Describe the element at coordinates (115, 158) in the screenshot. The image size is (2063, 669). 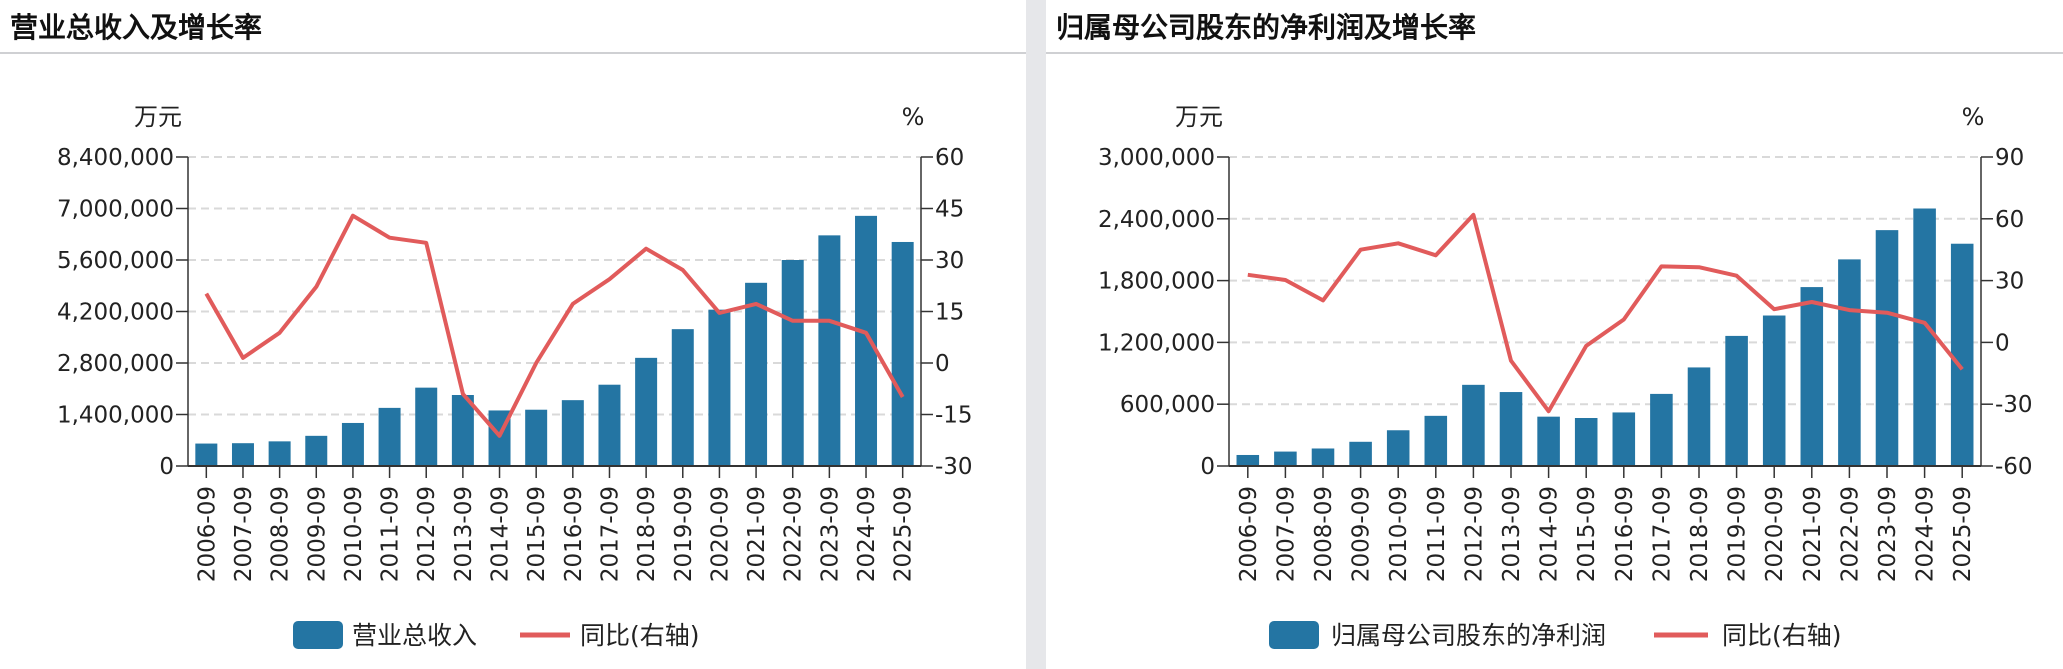
I see `left-axis-tick-label: 8,400,000` at that location.